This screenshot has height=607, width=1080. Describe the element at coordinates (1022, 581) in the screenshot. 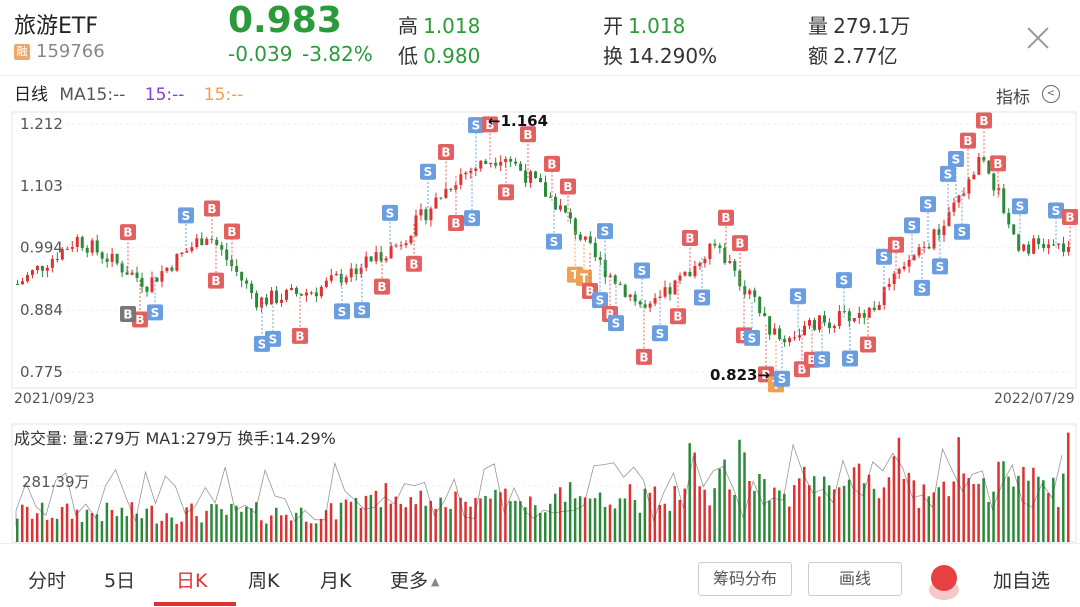

I see `add-watchlist-button: 加自选` at that location.